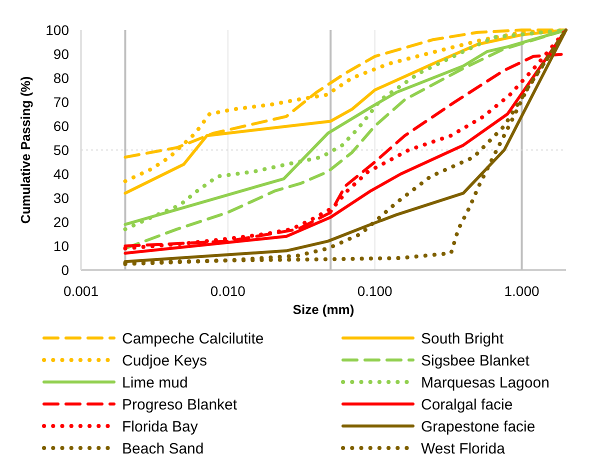 The width and height of the screenshot is (599, 472). Describe the element at coordinates (25, 150) in the screenshot. I see `y-axis-title: Cumulative Passing (%)` at that location.